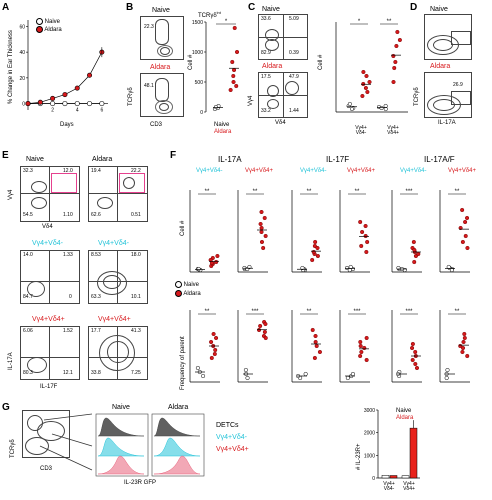 The height and width of the screenshot is (500, 492). Describe the element at coordinates (266, 53) in the screenshot. I see `quadrant-value: 82.9` at that location.